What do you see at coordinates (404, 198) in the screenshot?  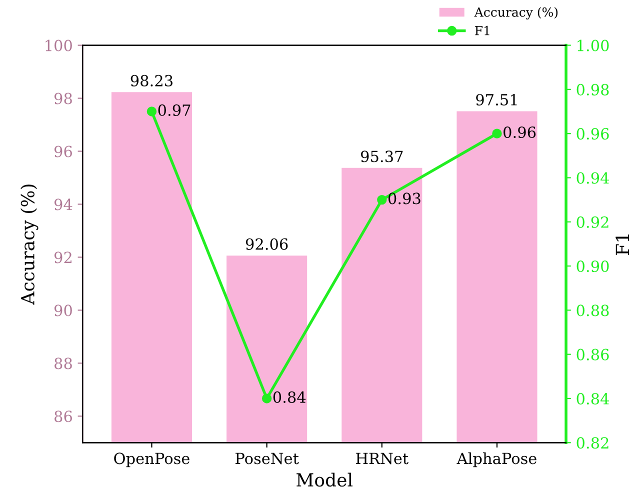 I see `data-label: 0.93` at bounding box center [404, 198].